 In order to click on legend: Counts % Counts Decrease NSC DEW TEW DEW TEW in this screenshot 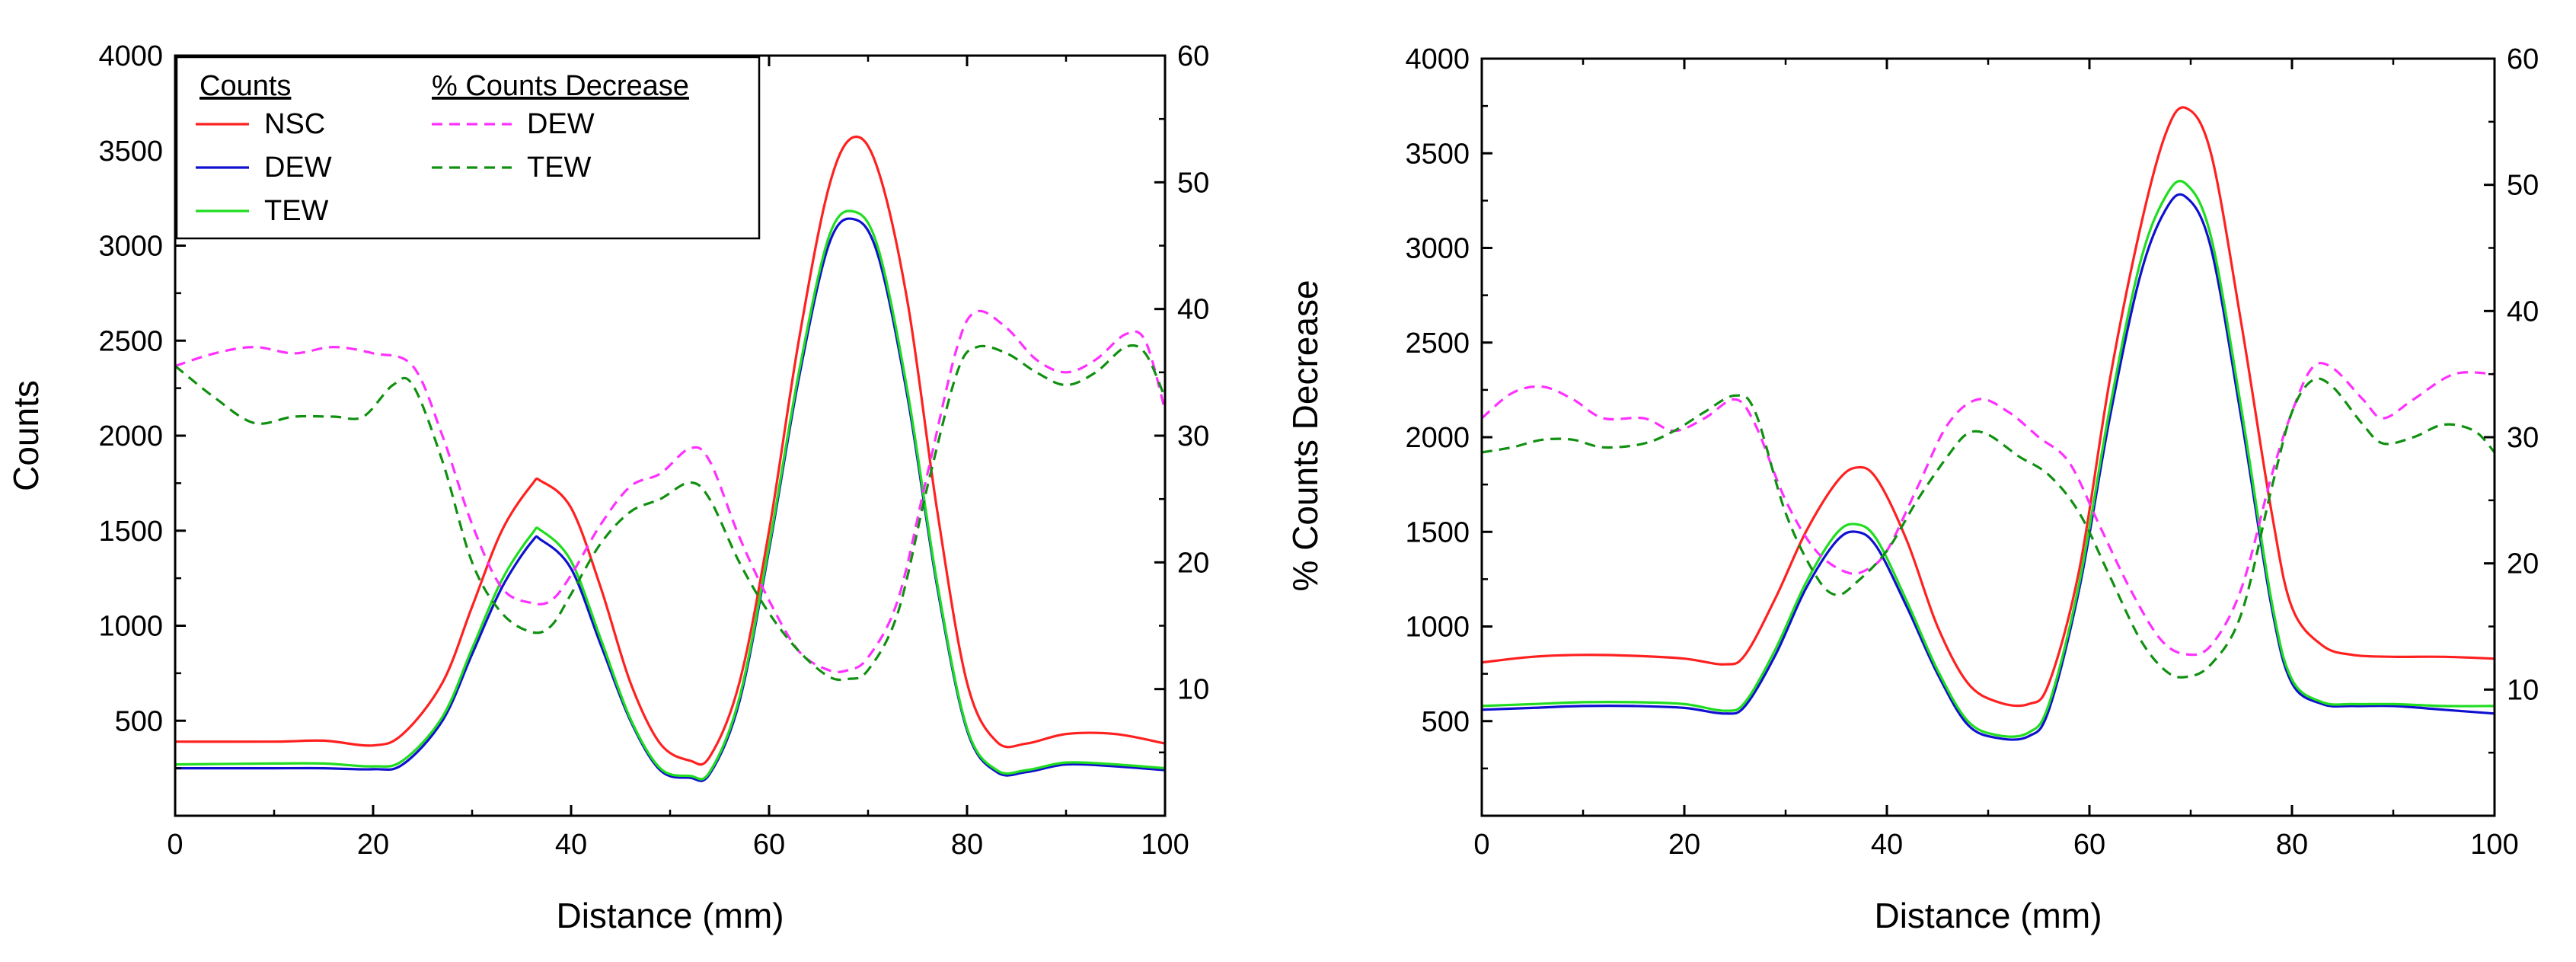, I will do `click(468, 148)`.